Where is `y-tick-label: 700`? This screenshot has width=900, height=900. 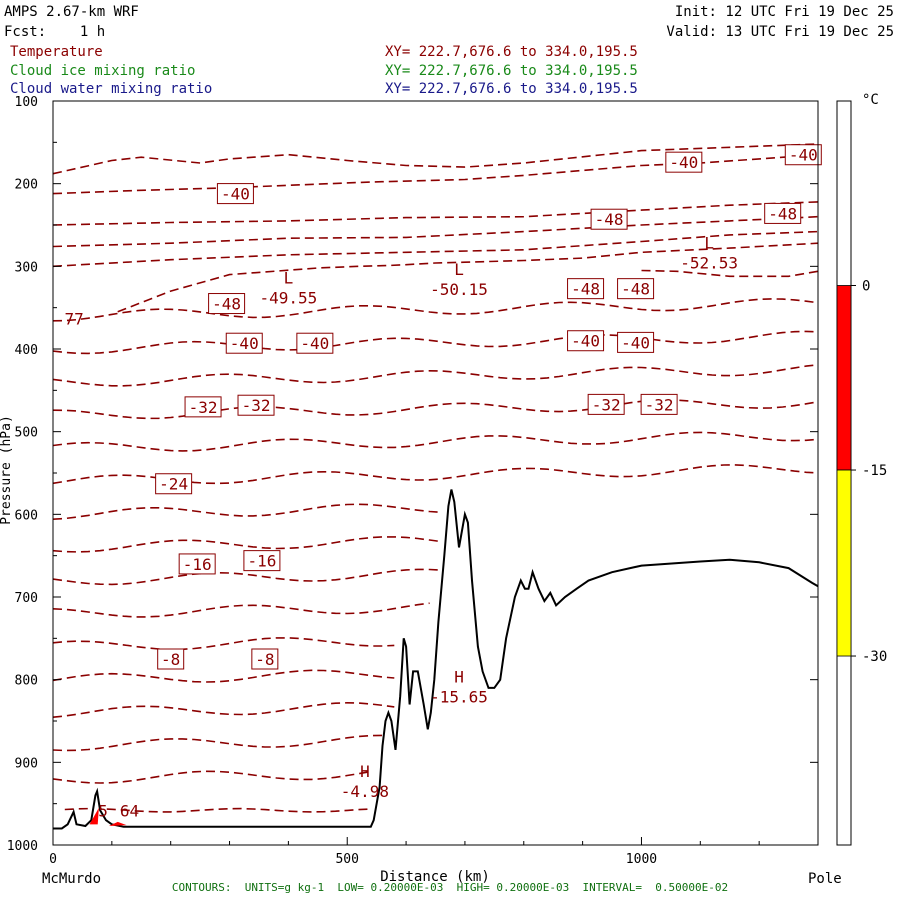
y-tick-label: 700 is located at coordinates (26, 598).